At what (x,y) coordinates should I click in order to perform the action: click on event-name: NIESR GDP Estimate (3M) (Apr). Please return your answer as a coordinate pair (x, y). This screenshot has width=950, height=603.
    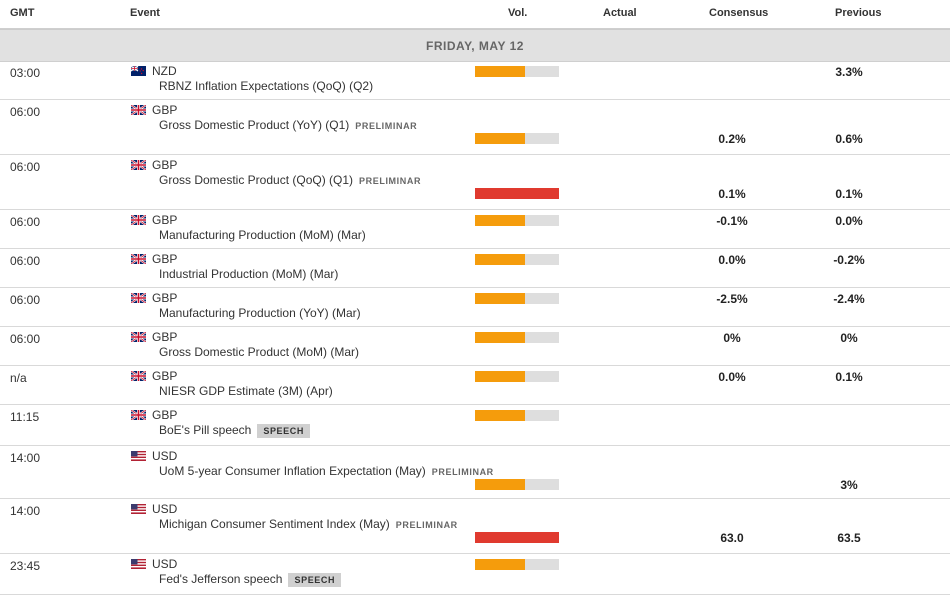
    Looking at the image, I should click on (246, 391).